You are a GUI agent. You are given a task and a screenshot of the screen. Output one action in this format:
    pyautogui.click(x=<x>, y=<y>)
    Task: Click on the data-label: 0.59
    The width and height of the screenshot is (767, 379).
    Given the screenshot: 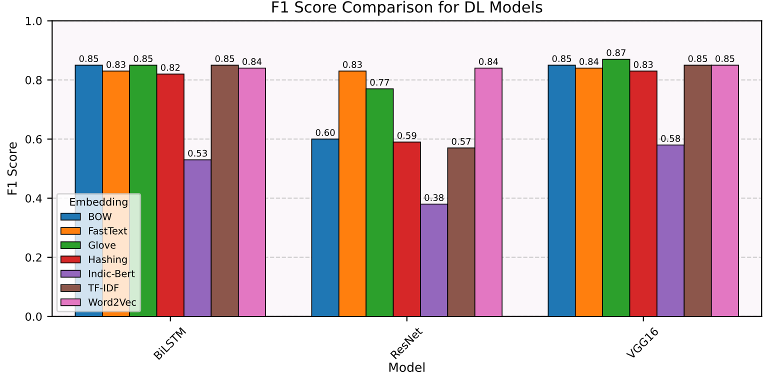 What is the action you would take?
    pyautogui.click(x=406, y=135)
    